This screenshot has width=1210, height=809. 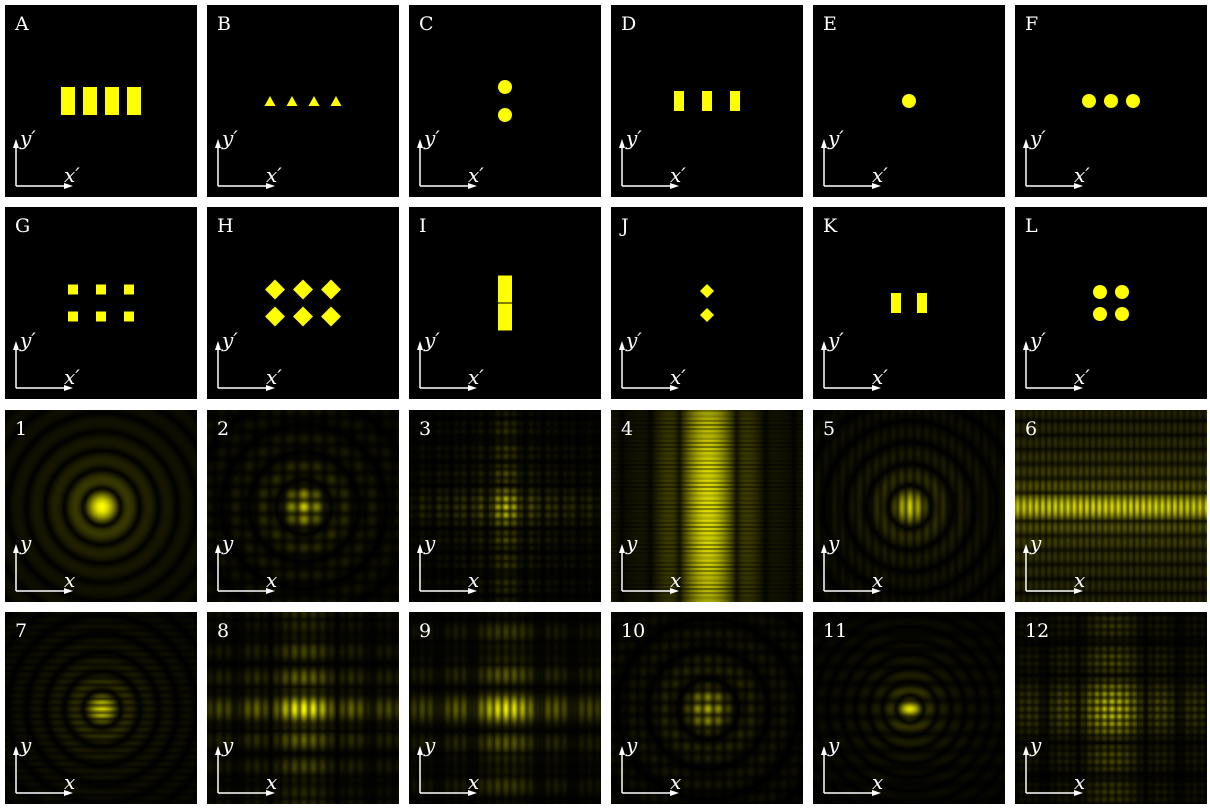 I want to click on aperture-panel-f: x′ y′ F, so click(x=1111, y=101).